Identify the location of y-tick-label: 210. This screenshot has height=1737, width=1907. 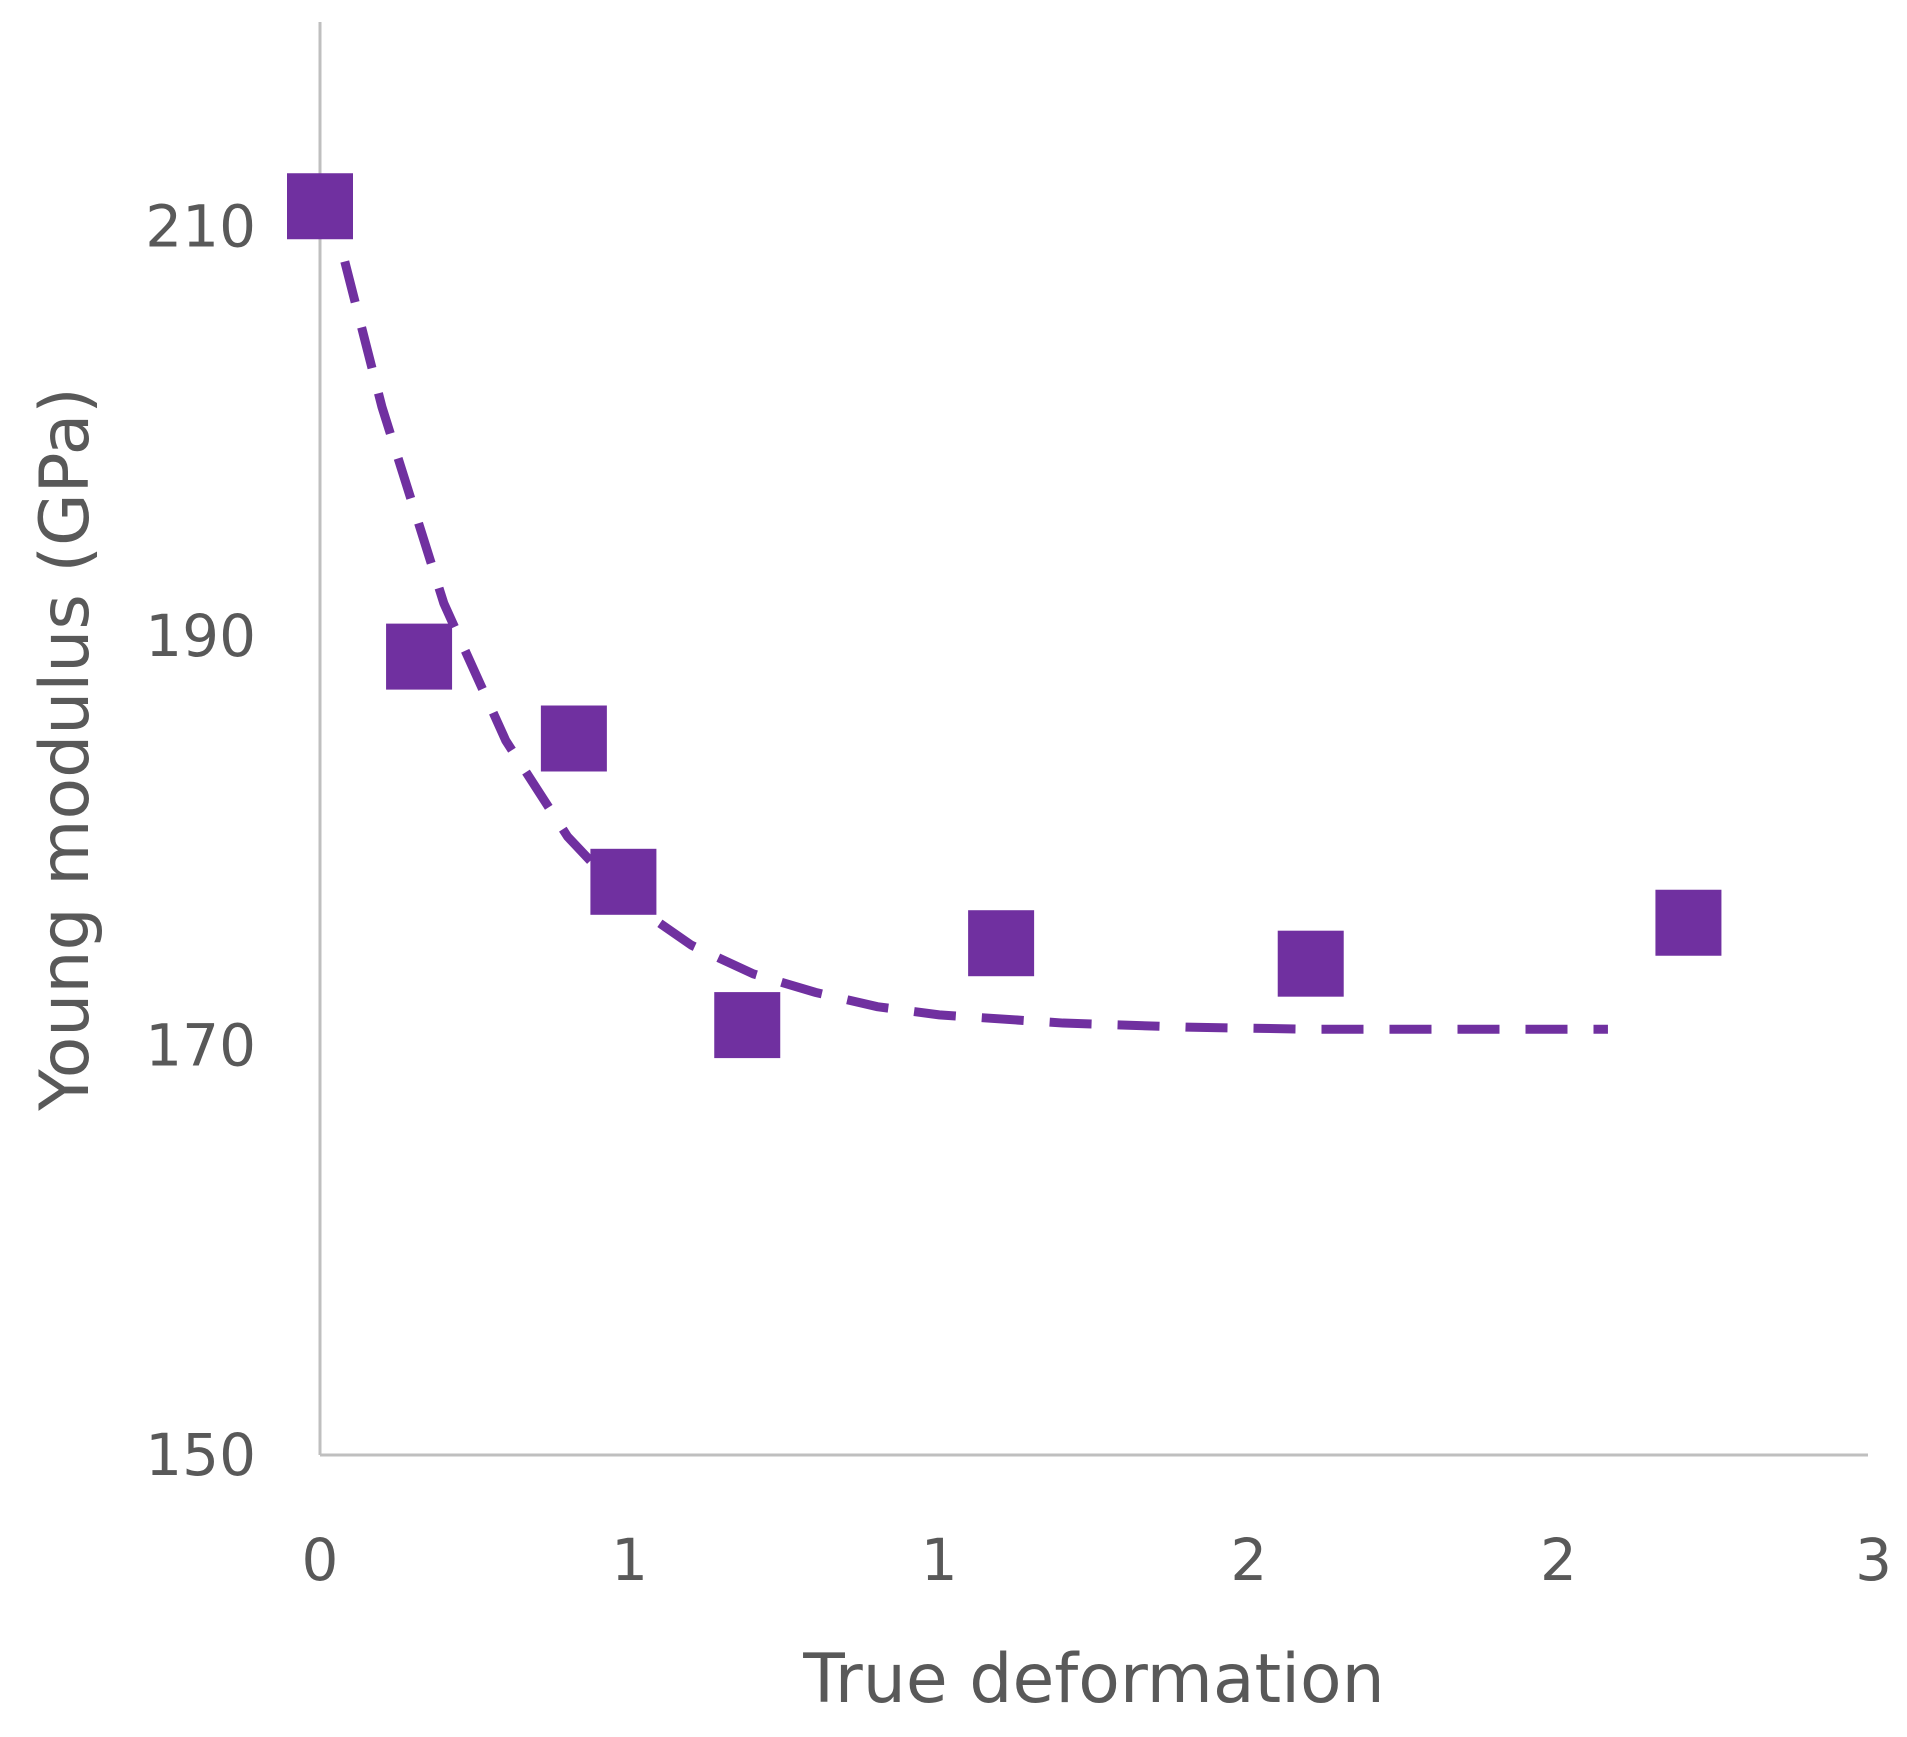
(200, 227).